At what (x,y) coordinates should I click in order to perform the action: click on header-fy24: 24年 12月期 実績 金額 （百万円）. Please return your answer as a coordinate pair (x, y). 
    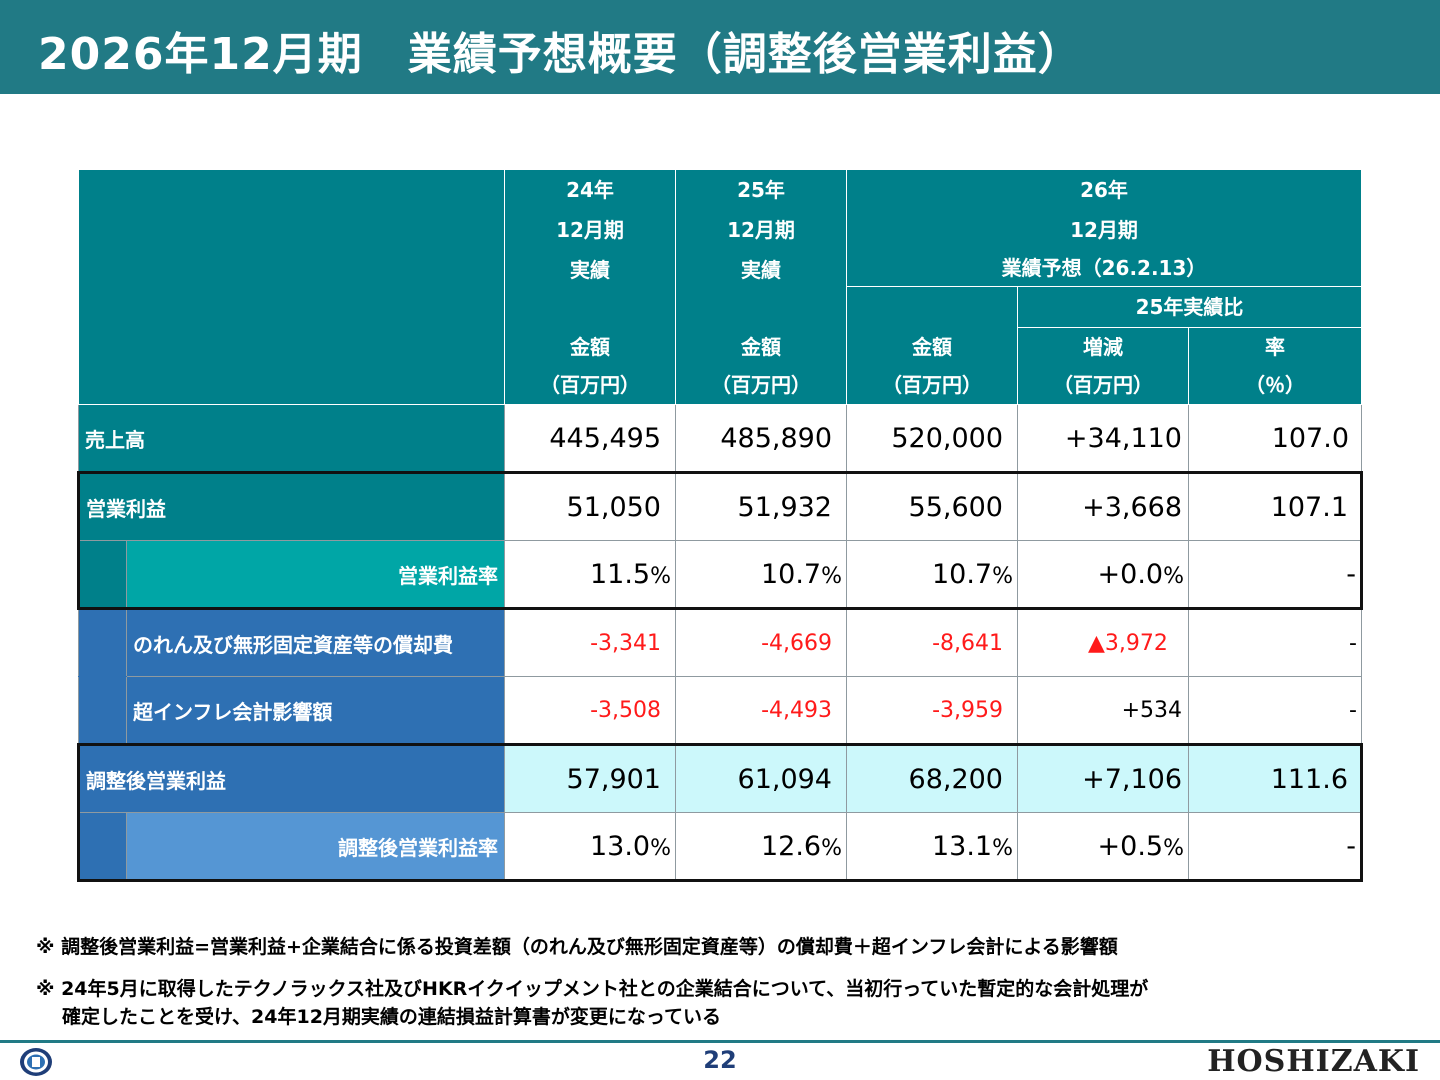
    Looking at the image, I should click on (590, 287).